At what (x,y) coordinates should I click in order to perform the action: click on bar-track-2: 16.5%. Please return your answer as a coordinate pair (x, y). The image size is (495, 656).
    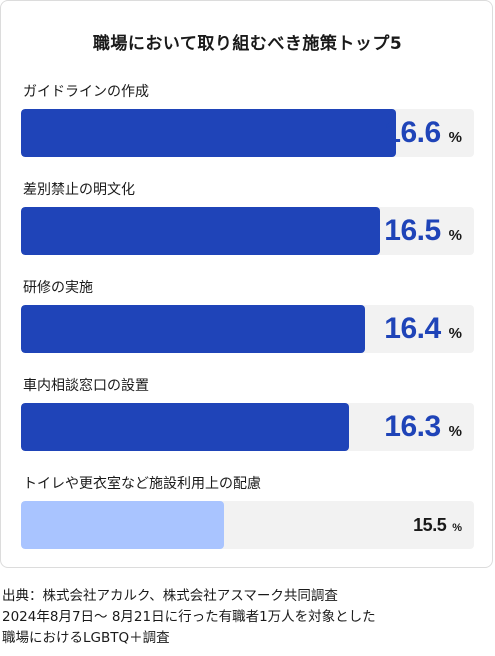
    Looking at the image, I should click on (247, 231).